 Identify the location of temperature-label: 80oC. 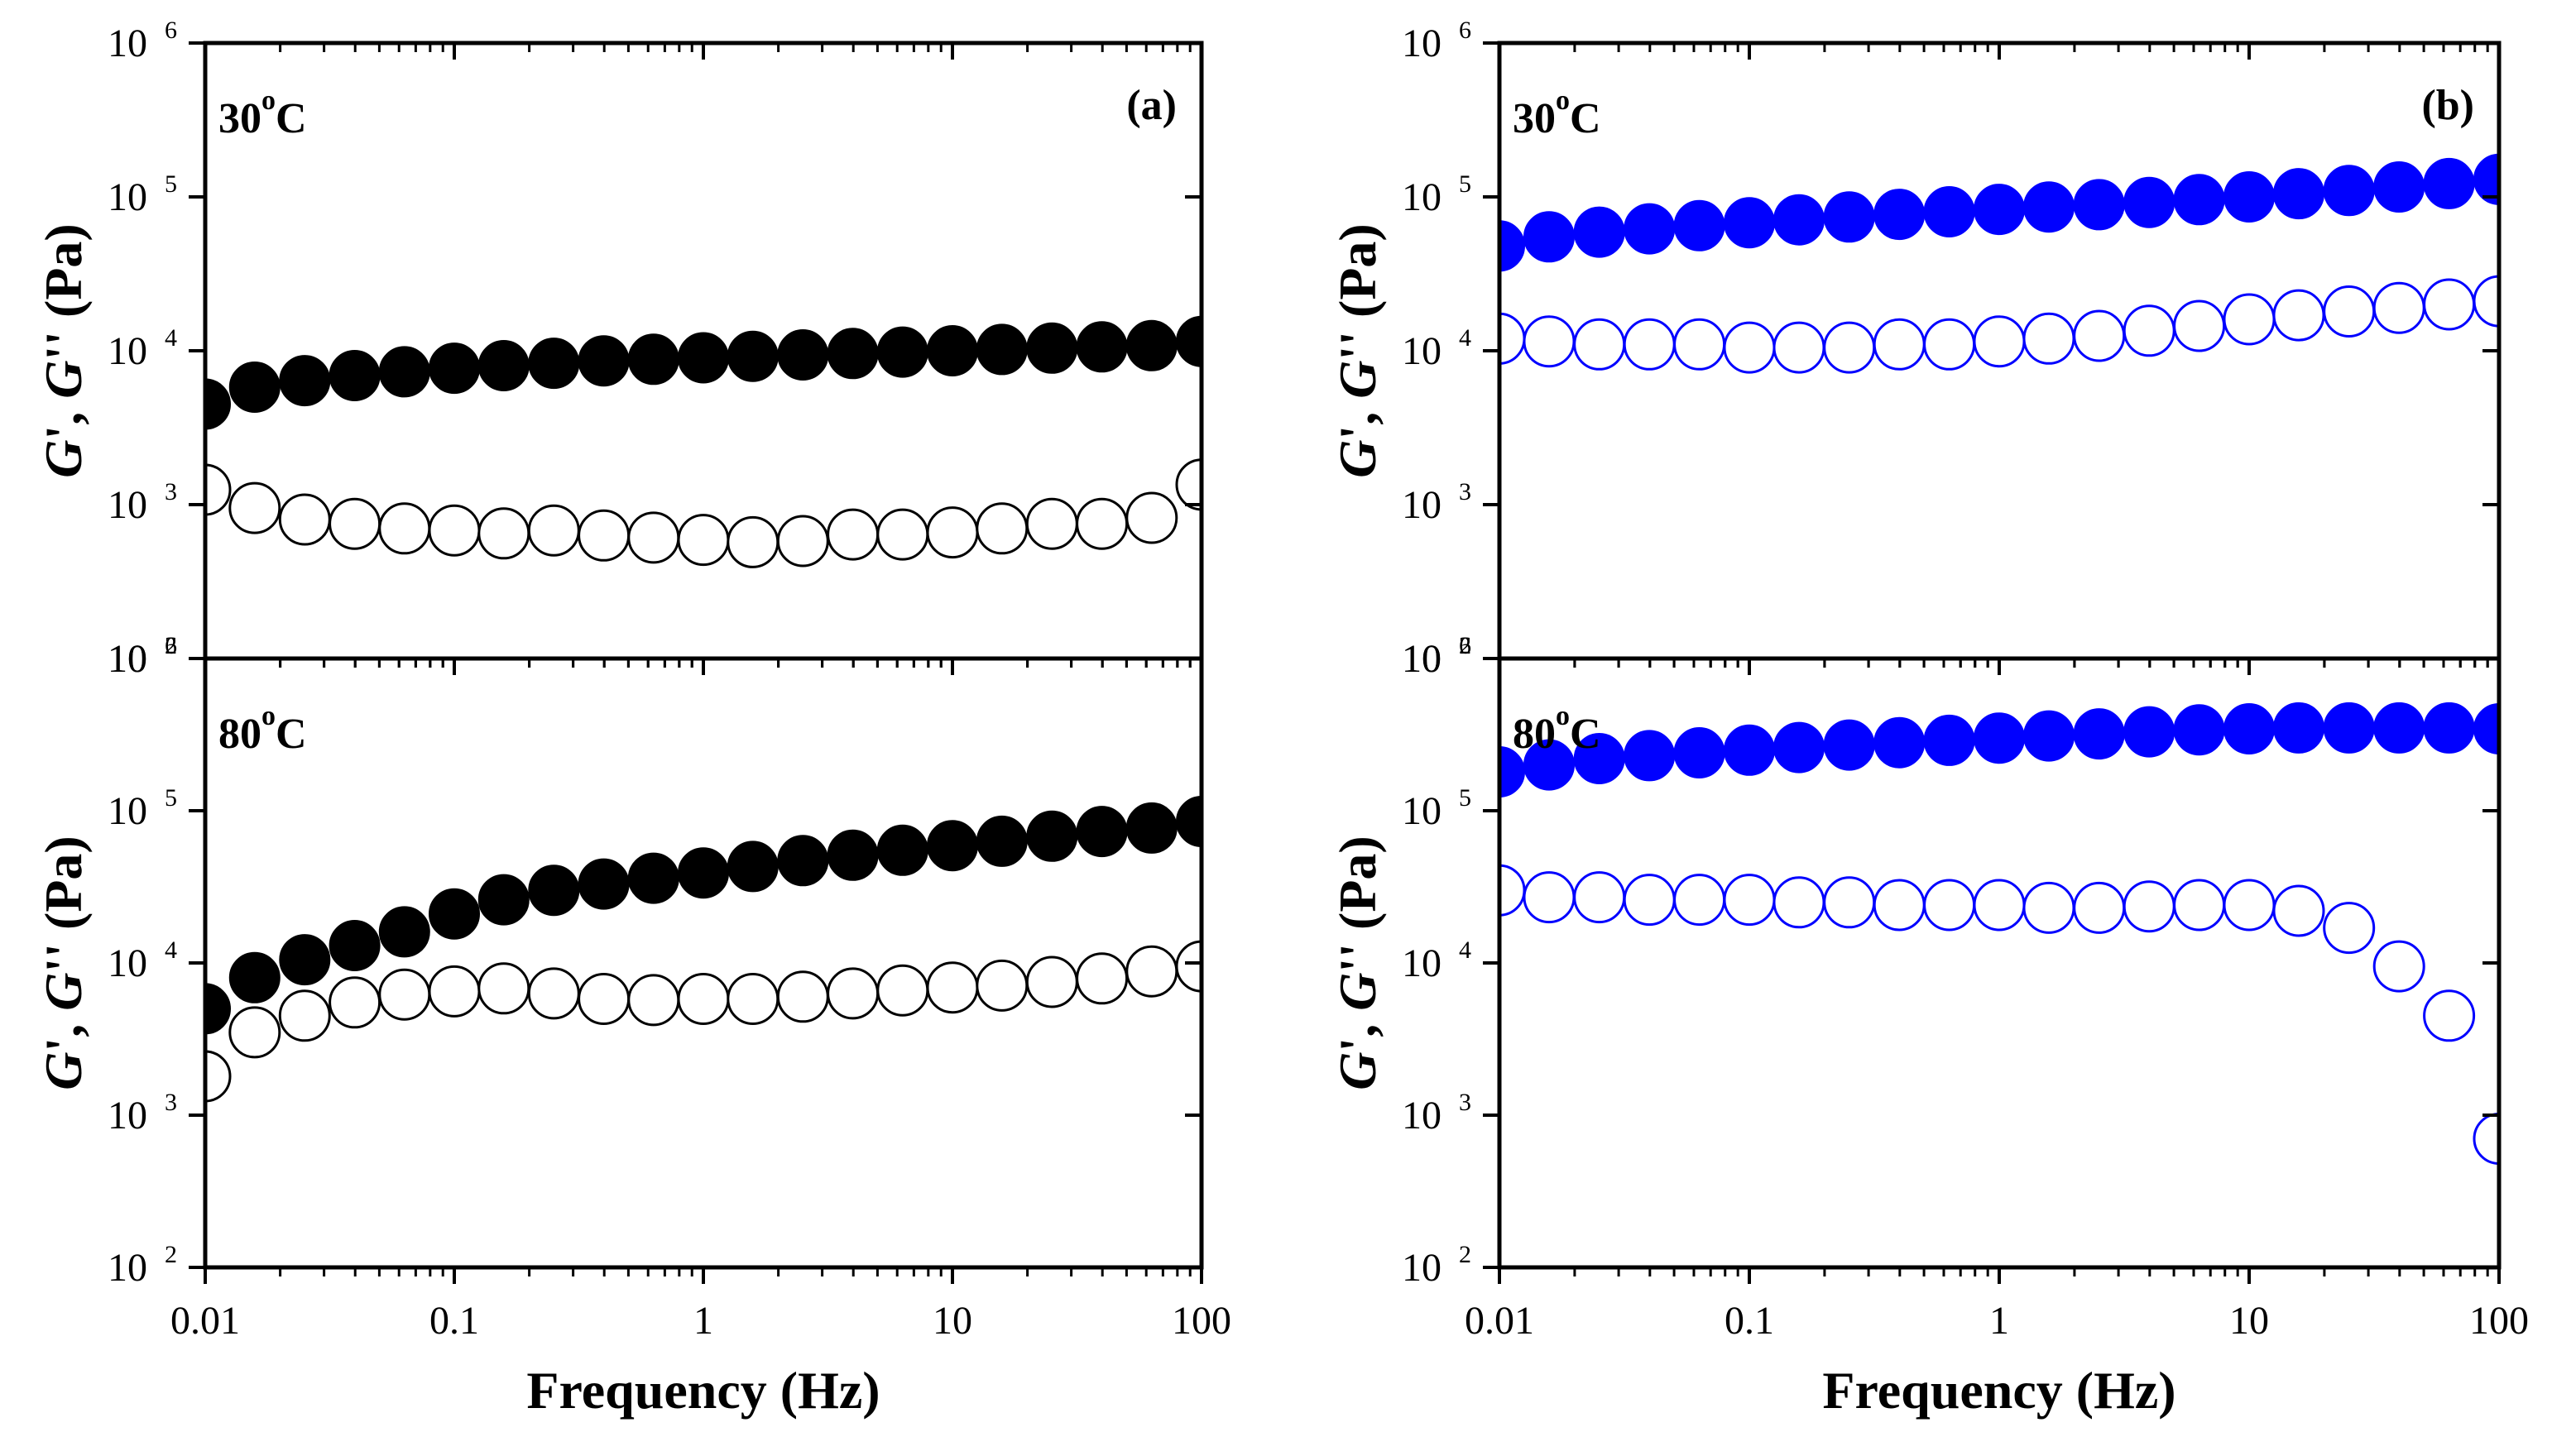
(1557, 729).